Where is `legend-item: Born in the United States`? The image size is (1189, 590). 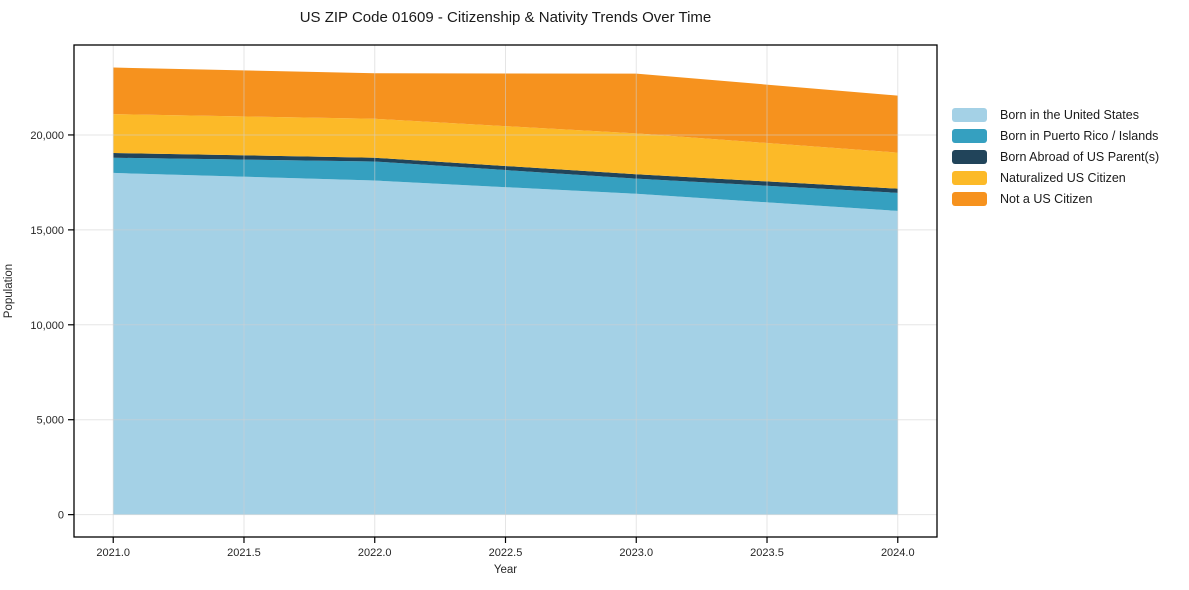 legend-item: Born in the United States is located at coordinates (1055, 114).